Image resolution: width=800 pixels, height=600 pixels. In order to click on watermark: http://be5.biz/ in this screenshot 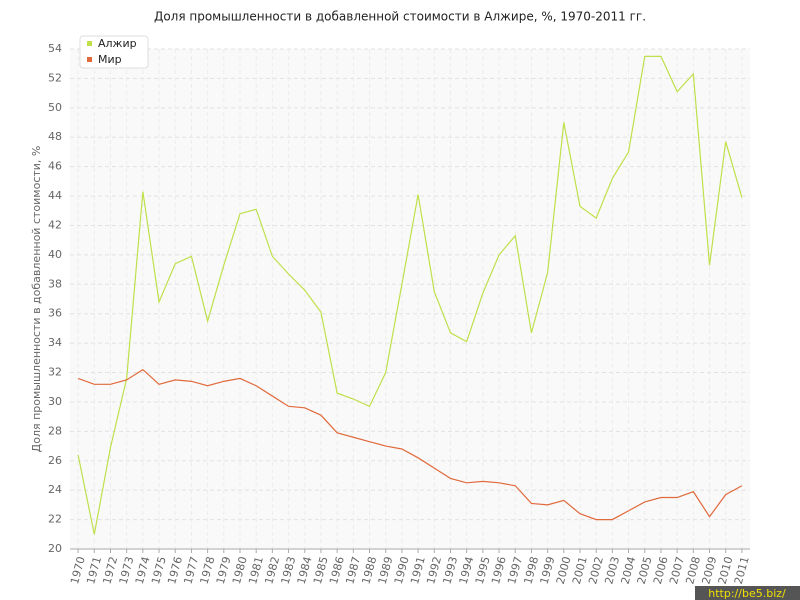, I will do `click(747, 593)`.